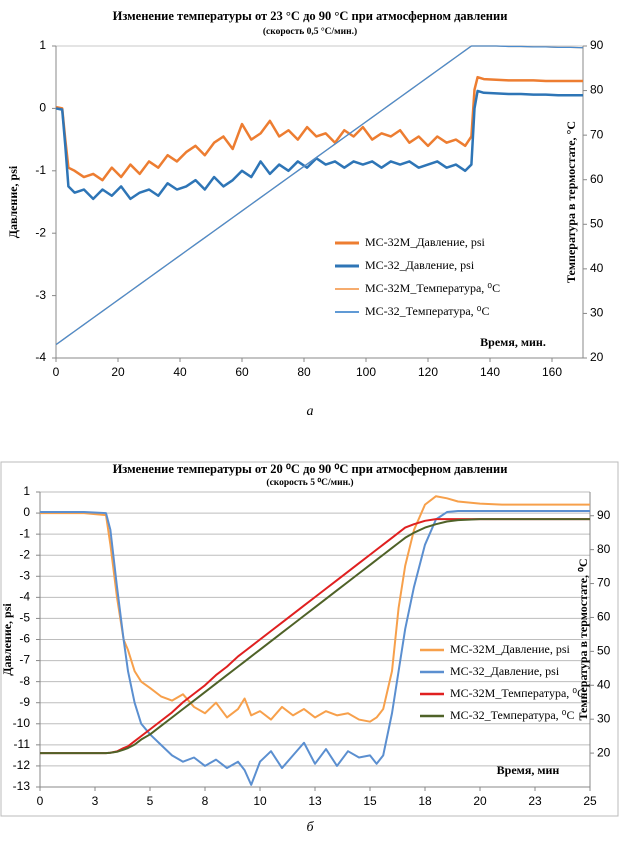 The height and width of the screenshot is (843, 620). I want to click on y-tick-label: -6, so click(24, 639).